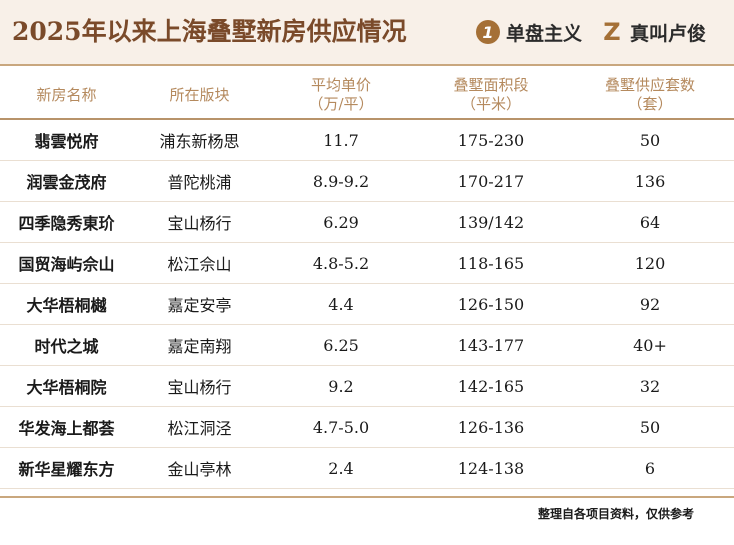 The image size is (734, 545). I want to click on table-row: 新华星耀东方 金山亭林 2.4 124-138 6, so click(367, 468).